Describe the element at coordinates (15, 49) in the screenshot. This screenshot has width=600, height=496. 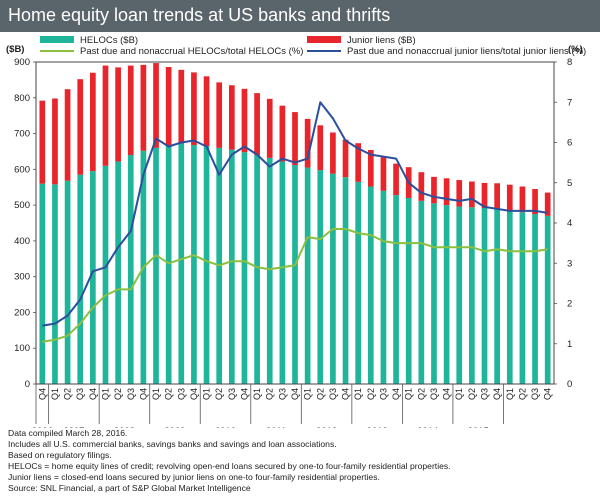
I see `y-axis-left-unit: ($B)` at that location.